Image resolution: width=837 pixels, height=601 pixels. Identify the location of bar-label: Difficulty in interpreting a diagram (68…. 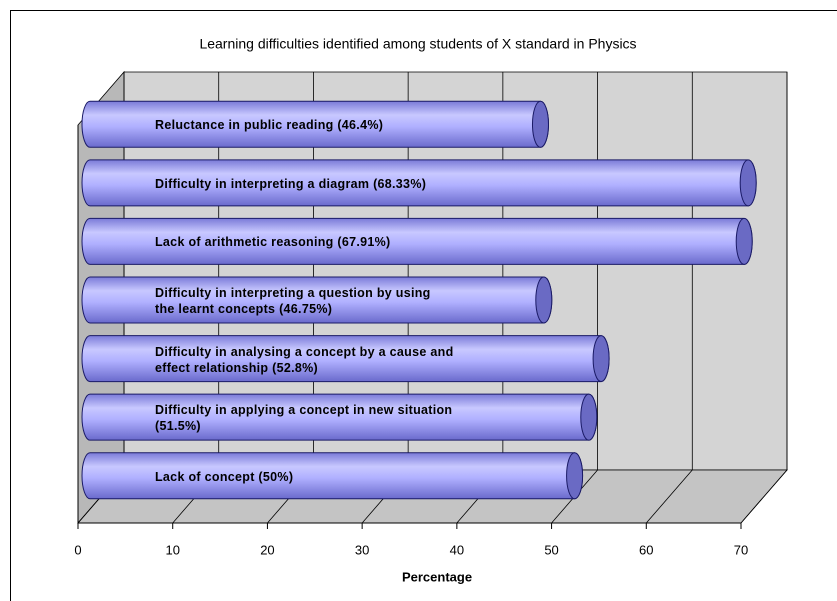
(291, 183).